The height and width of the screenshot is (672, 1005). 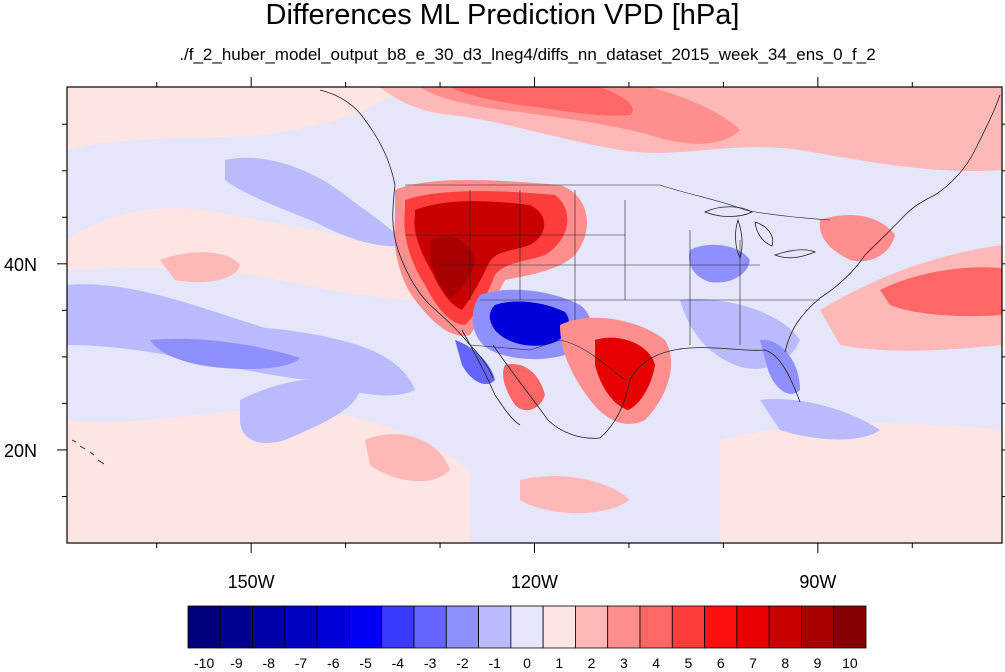 I want to click on colorbar-label: 6, so click(x=721, y=663).